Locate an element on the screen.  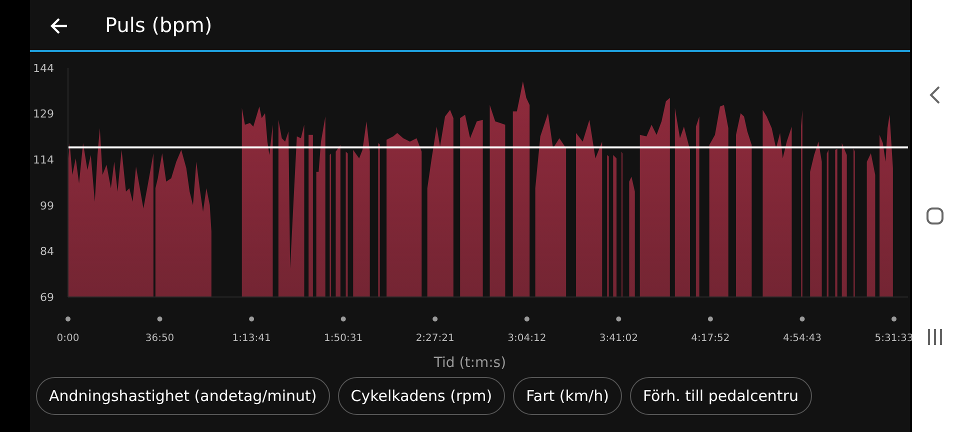
x-tick-label: 1:13:41 is located at coordinates (251, 338).